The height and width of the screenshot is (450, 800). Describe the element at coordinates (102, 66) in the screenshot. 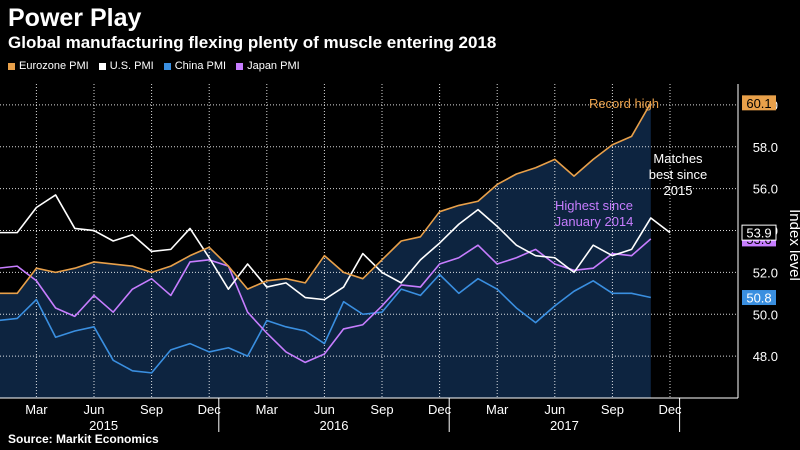

I see `legend-swatch-us` at that location.